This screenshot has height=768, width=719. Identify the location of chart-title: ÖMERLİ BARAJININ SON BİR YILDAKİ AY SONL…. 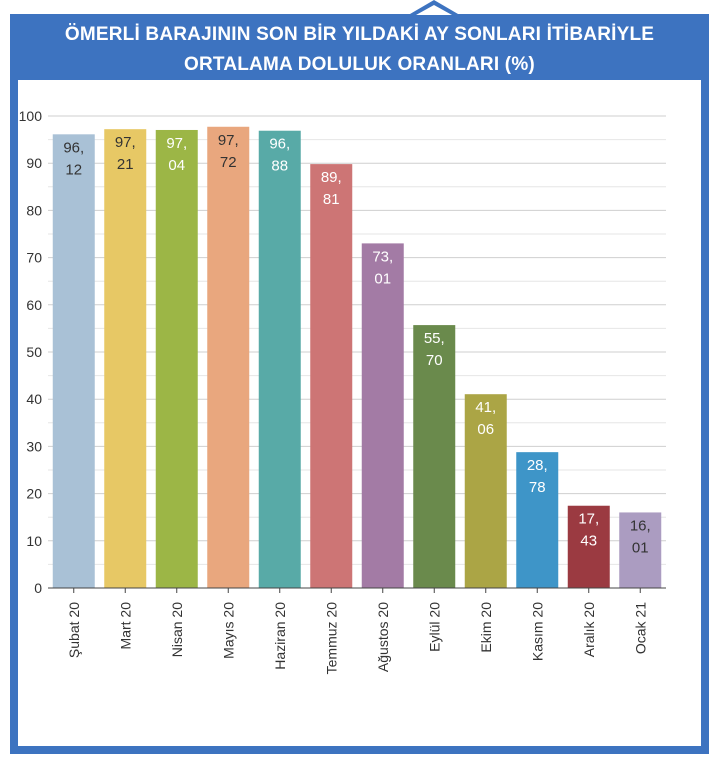
(359, 50).